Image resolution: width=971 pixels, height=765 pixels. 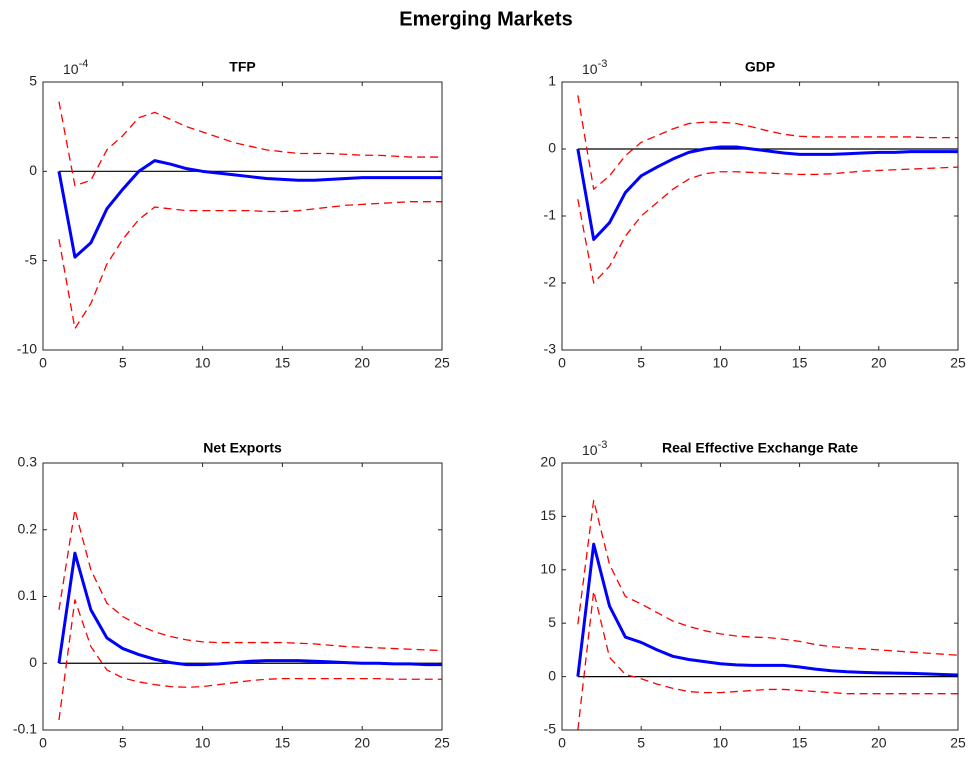 What do you see at coordinates (548, 569) in the screenshot?
I see `y-tick-label: 10` at bounding box center [548, 569].